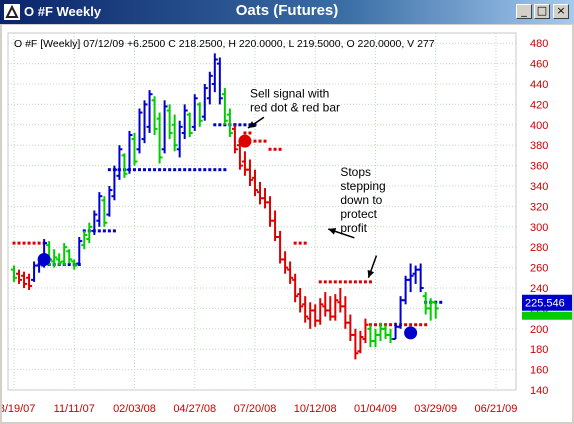 The height and width of the screenshot is (424, 574). Describe the element at coordinates (315, 409) in the screenshot. I see `x-tick-label: 10/12/08` at that location.